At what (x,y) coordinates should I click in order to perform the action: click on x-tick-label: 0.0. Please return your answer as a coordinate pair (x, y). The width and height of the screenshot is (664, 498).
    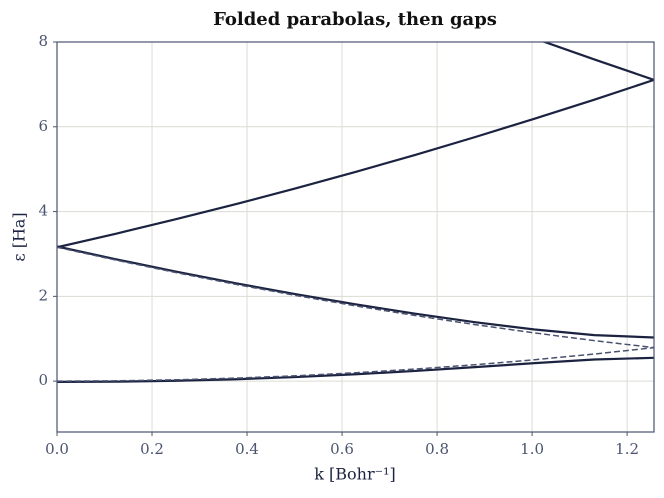
    Looking at the image, I should click on (57, 449).